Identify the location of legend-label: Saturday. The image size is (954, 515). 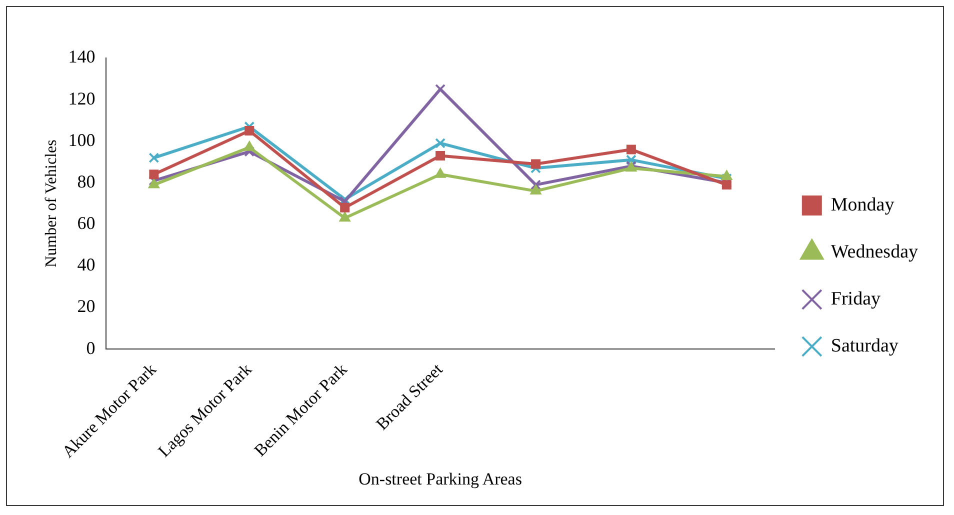
(864, 345).